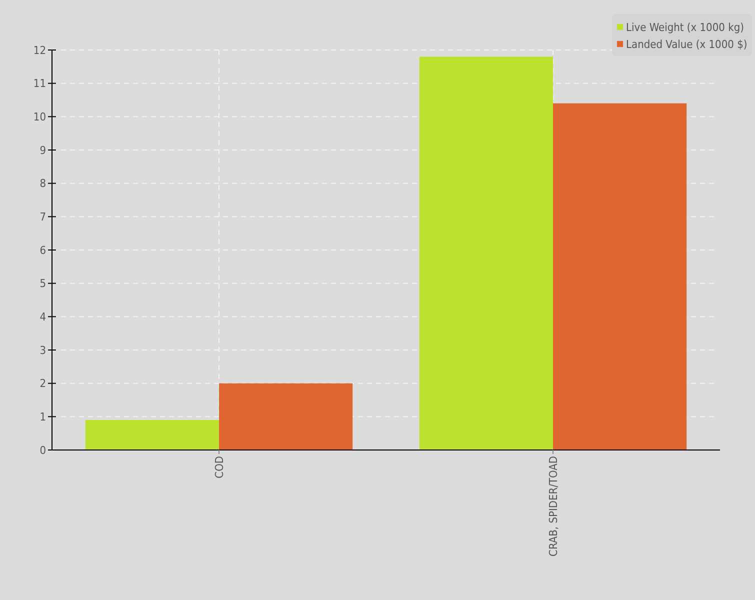 This screenshot has height=600, width=755. Describe the element at coordinates (43, 350) in the screenshot. I see `y-tick-label: 3` at that location.